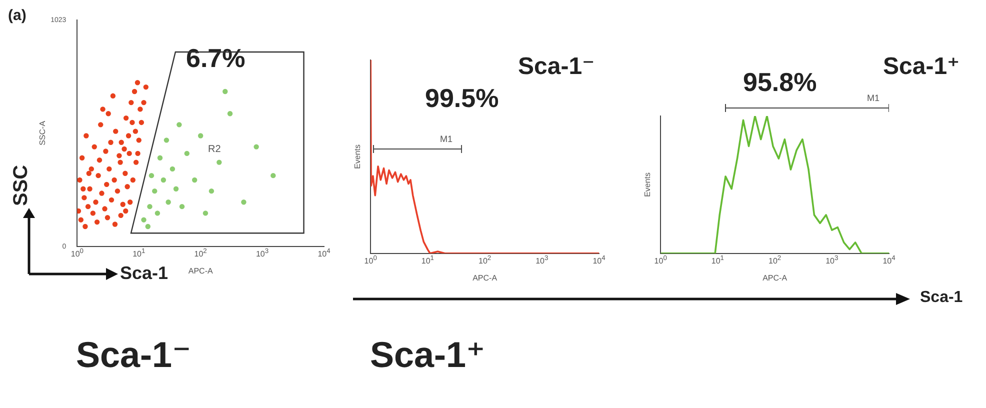  Describe the element at coordinates (556, 66) in the screenshot. I see `chart-title: Sca-1⁻` at that location.